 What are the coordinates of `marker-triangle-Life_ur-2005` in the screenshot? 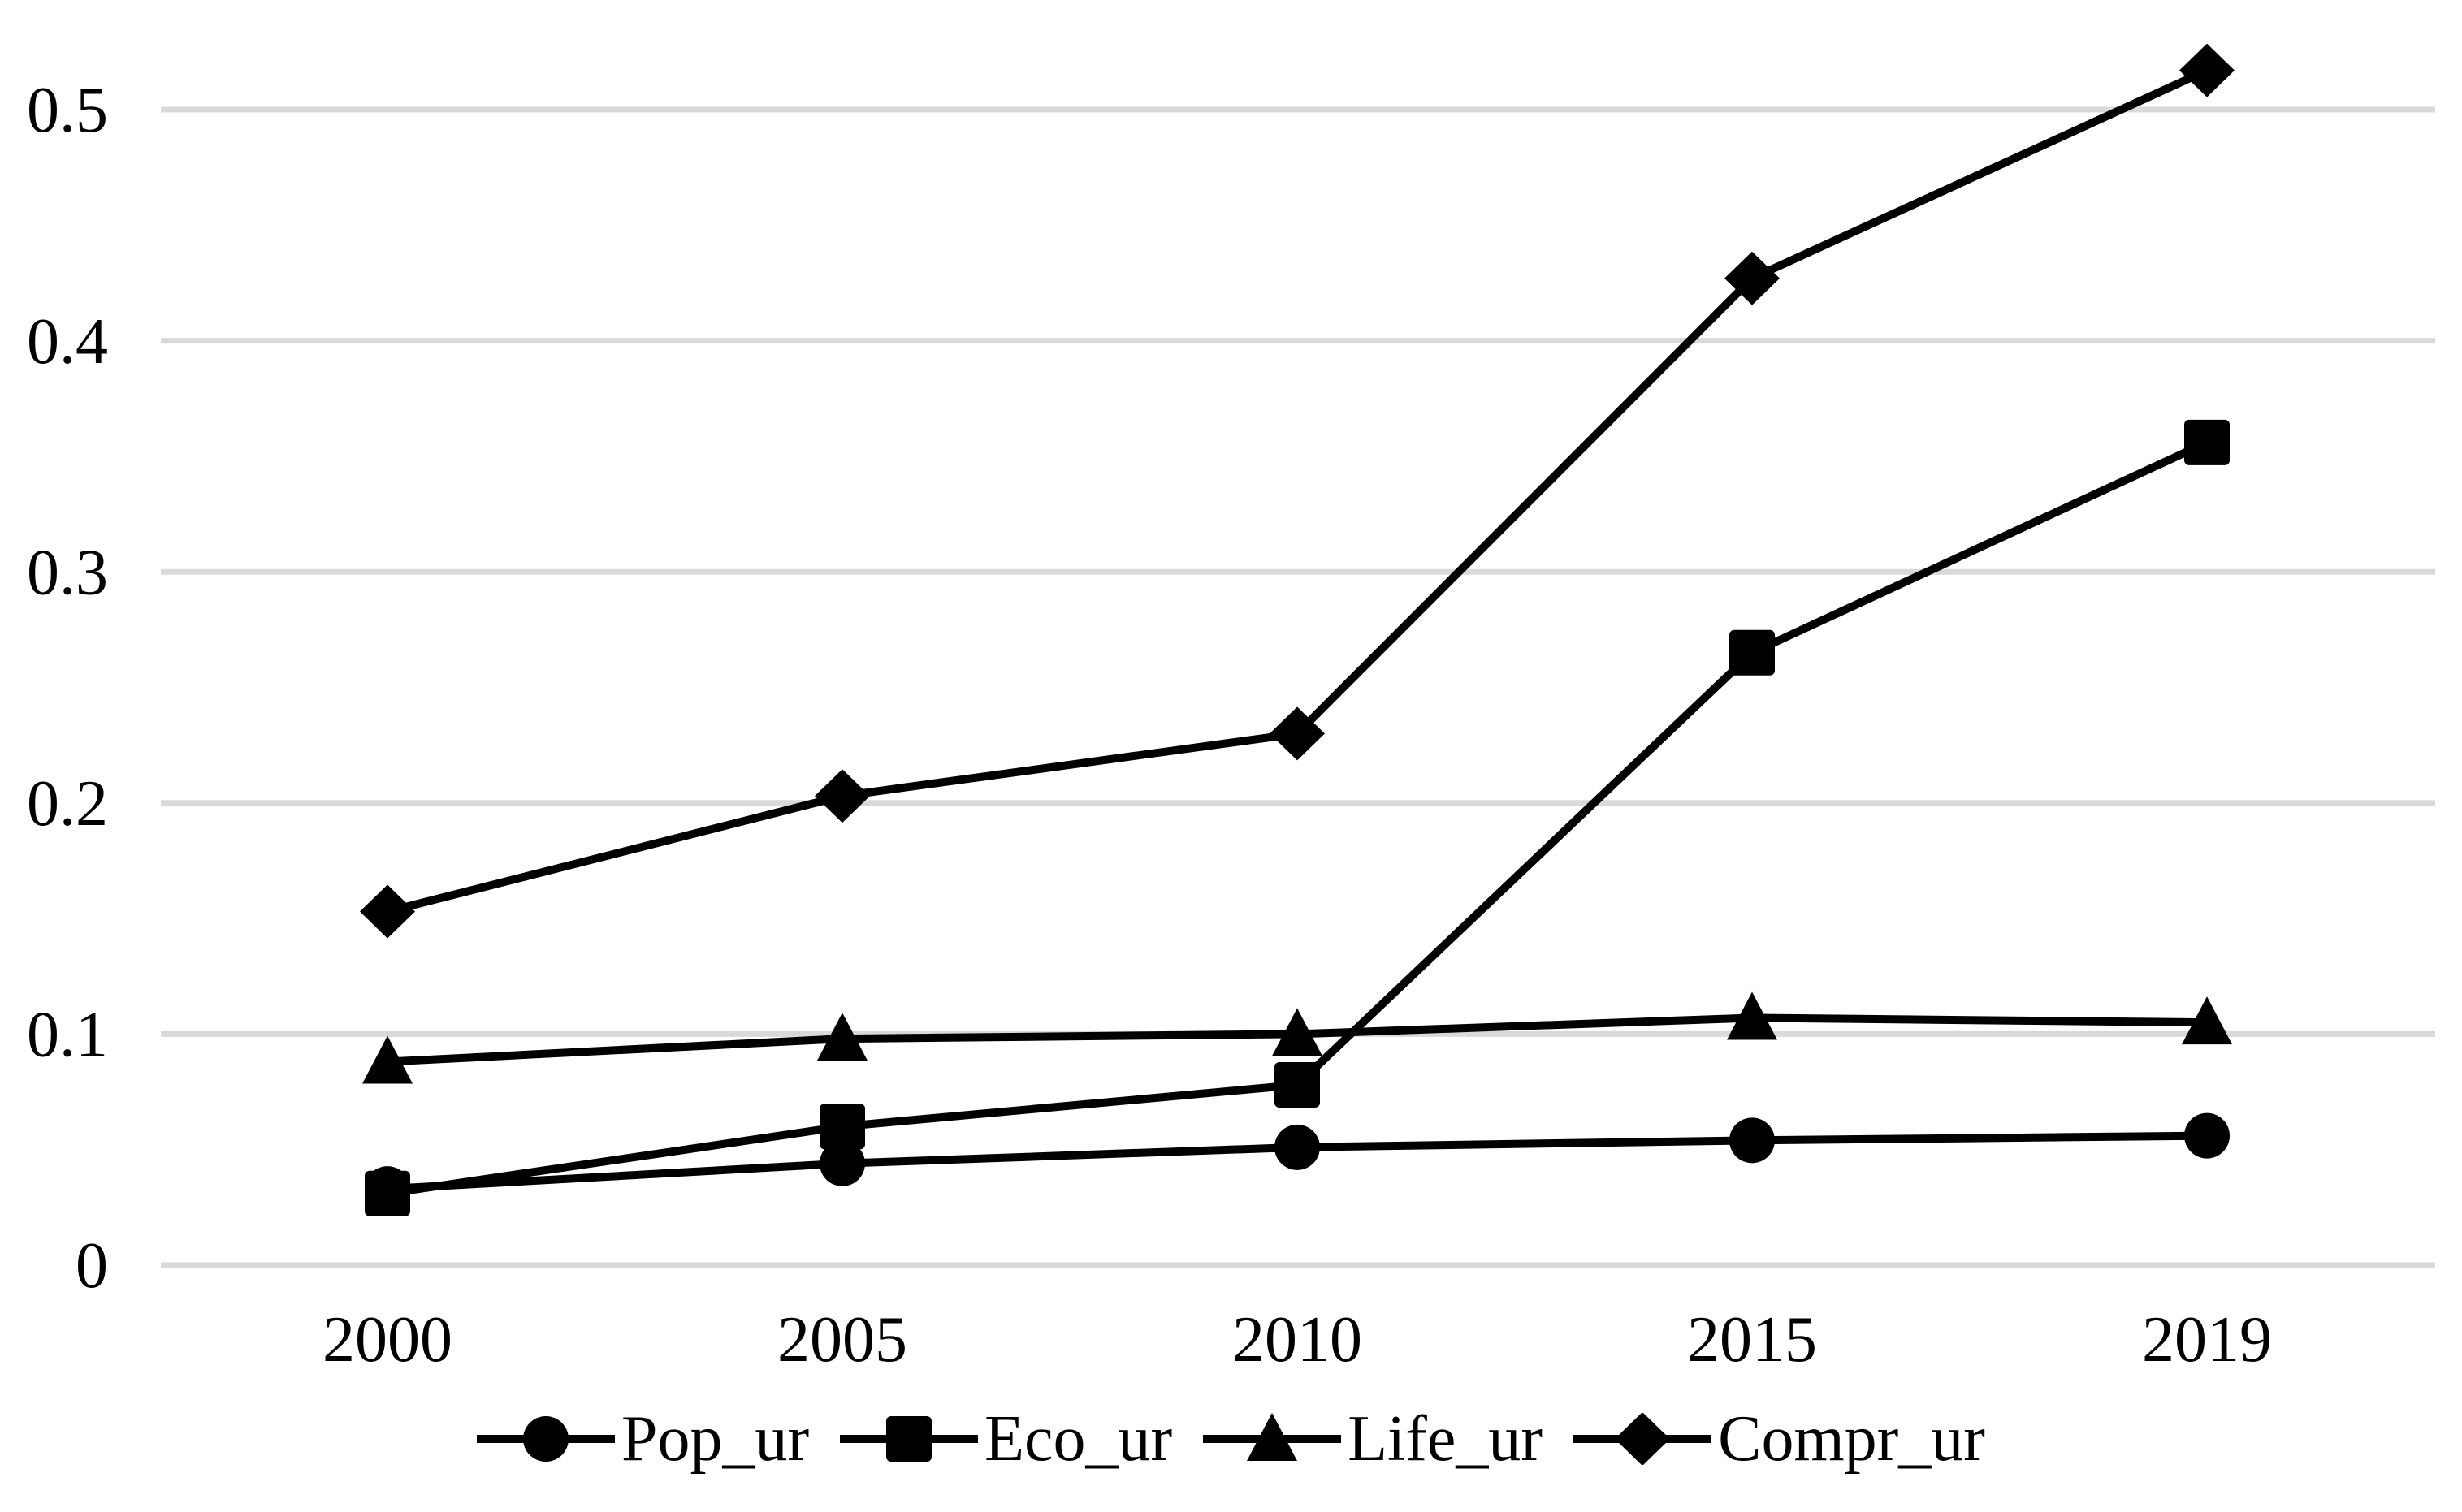 It's located at (842, 1037).